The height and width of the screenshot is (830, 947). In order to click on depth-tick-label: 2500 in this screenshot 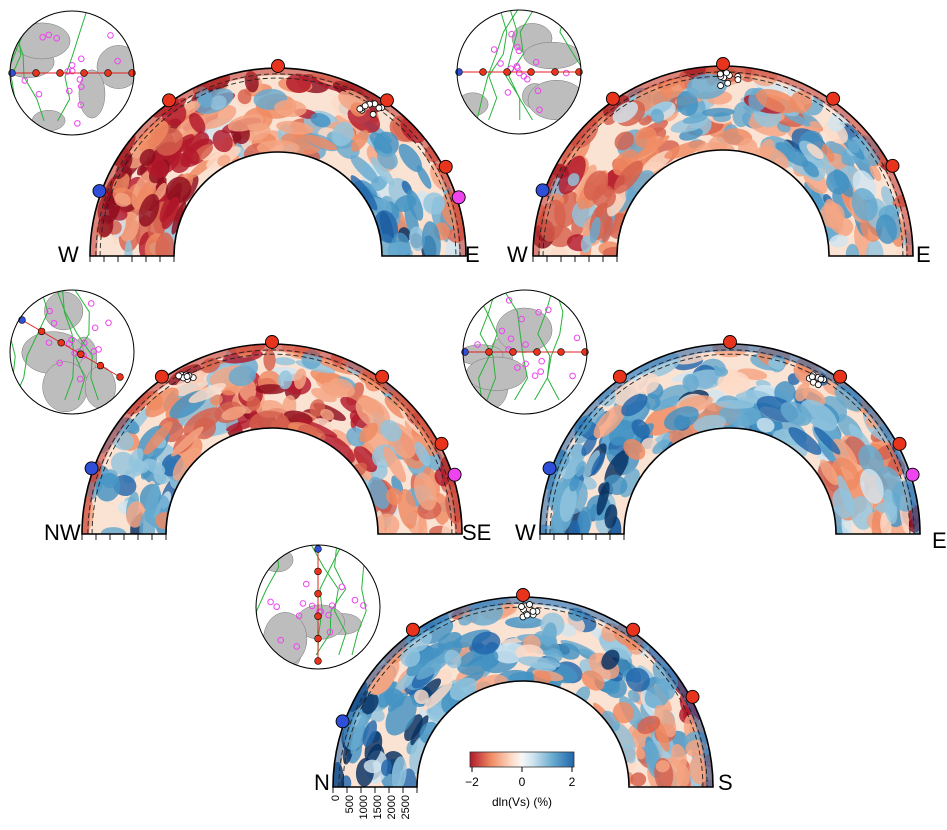, I will do `click(406, 807)`.